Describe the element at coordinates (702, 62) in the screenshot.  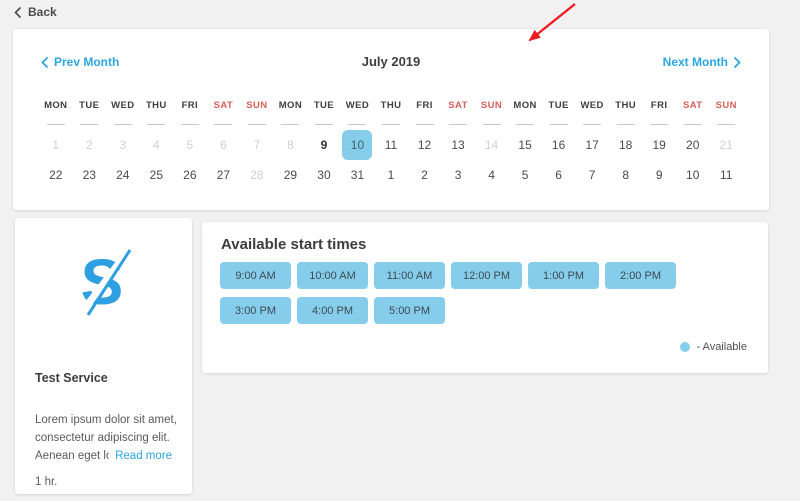
I see `next-month-button: Next Month` at that location.